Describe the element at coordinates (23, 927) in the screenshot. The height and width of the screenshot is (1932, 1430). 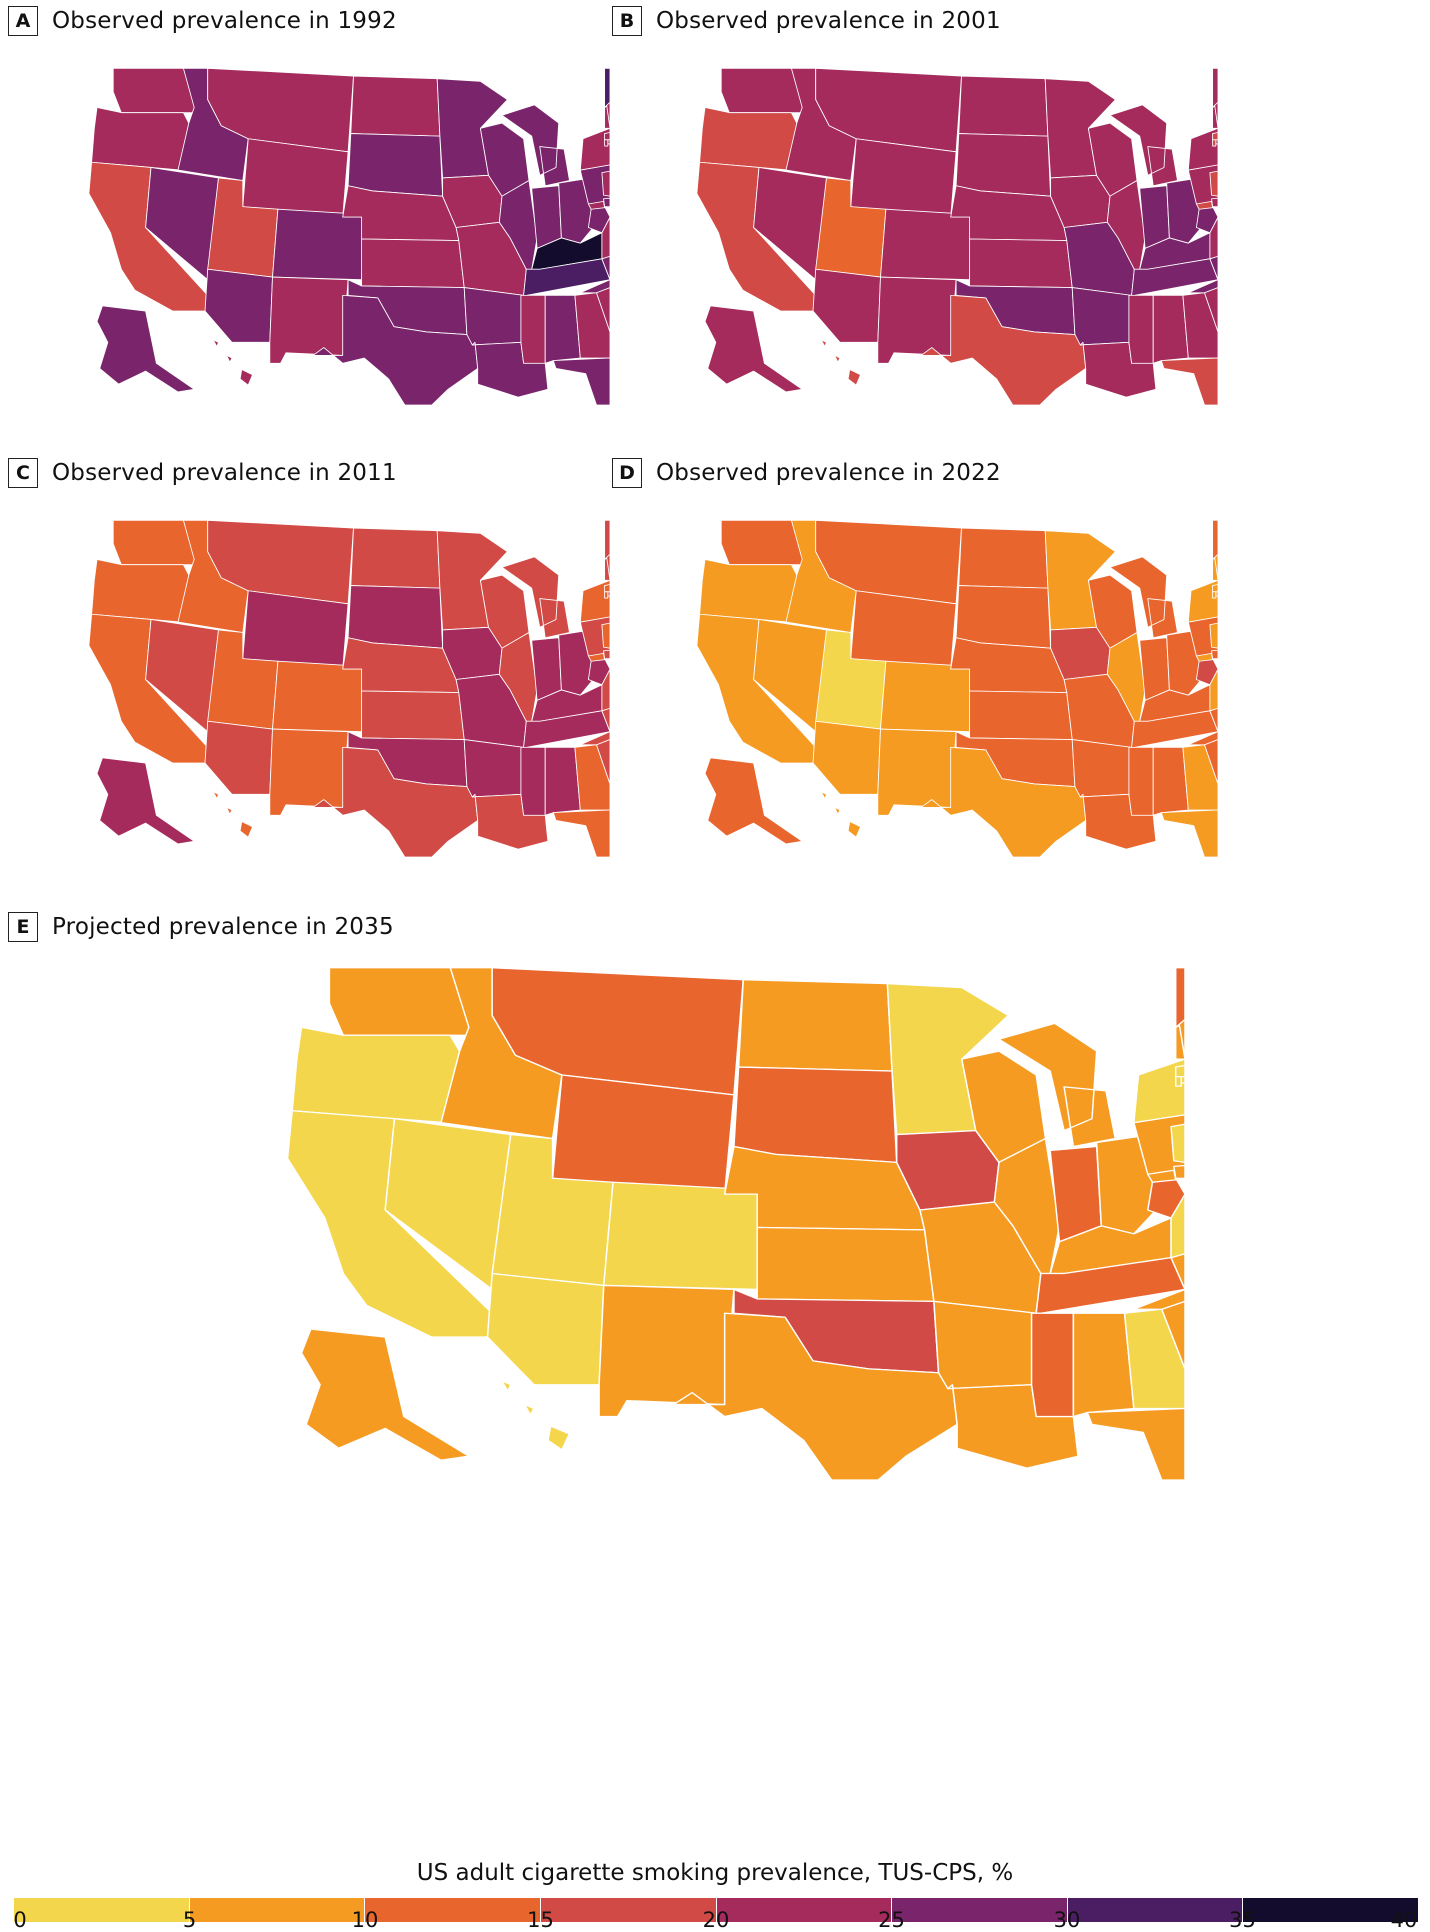
I see `panel-e-letter: E` at that location.